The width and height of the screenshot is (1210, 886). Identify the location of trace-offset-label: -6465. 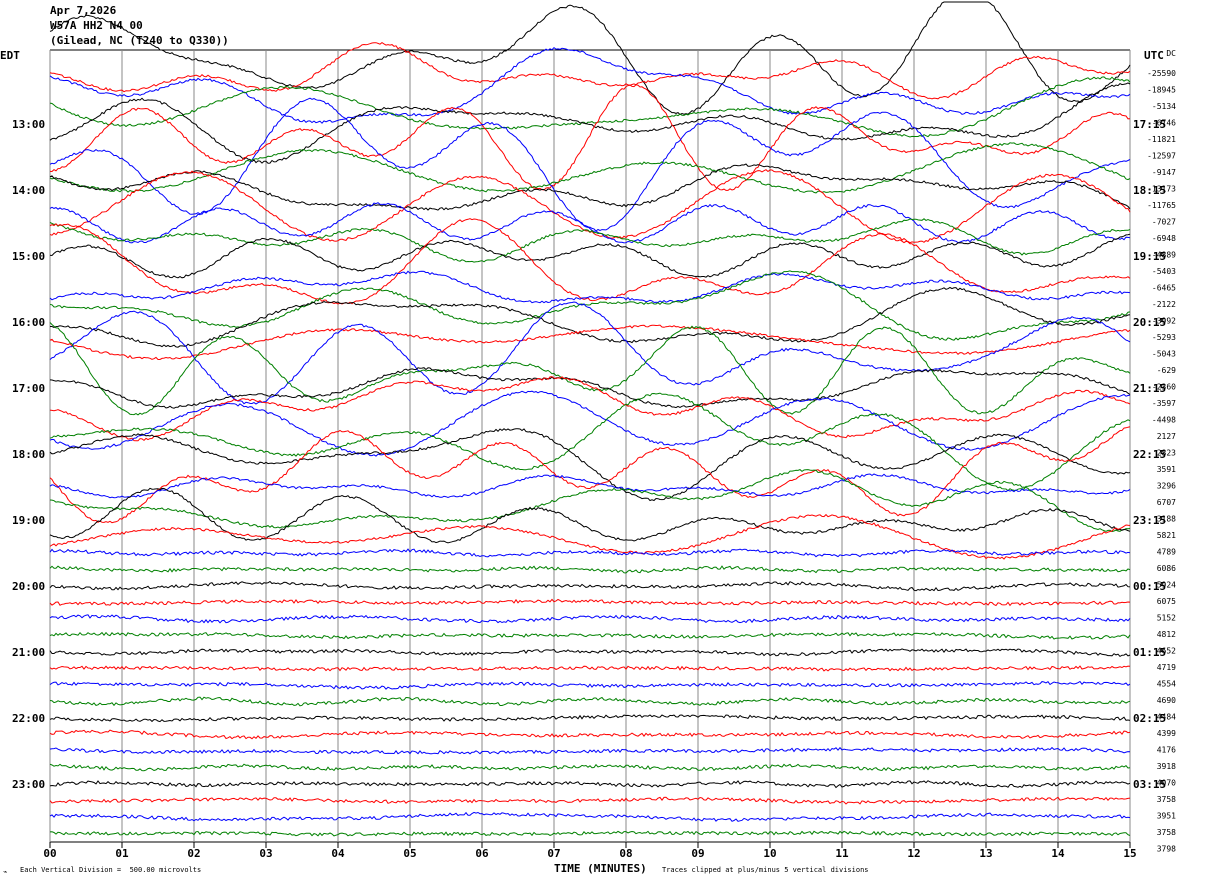
(1164, 288).